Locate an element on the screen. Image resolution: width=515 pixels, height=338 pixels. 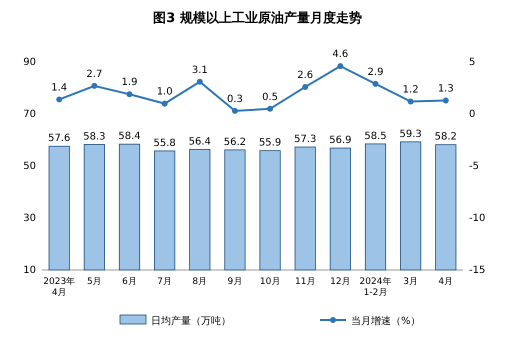
data-label: 2.6 is located at coordinates (305, 75).